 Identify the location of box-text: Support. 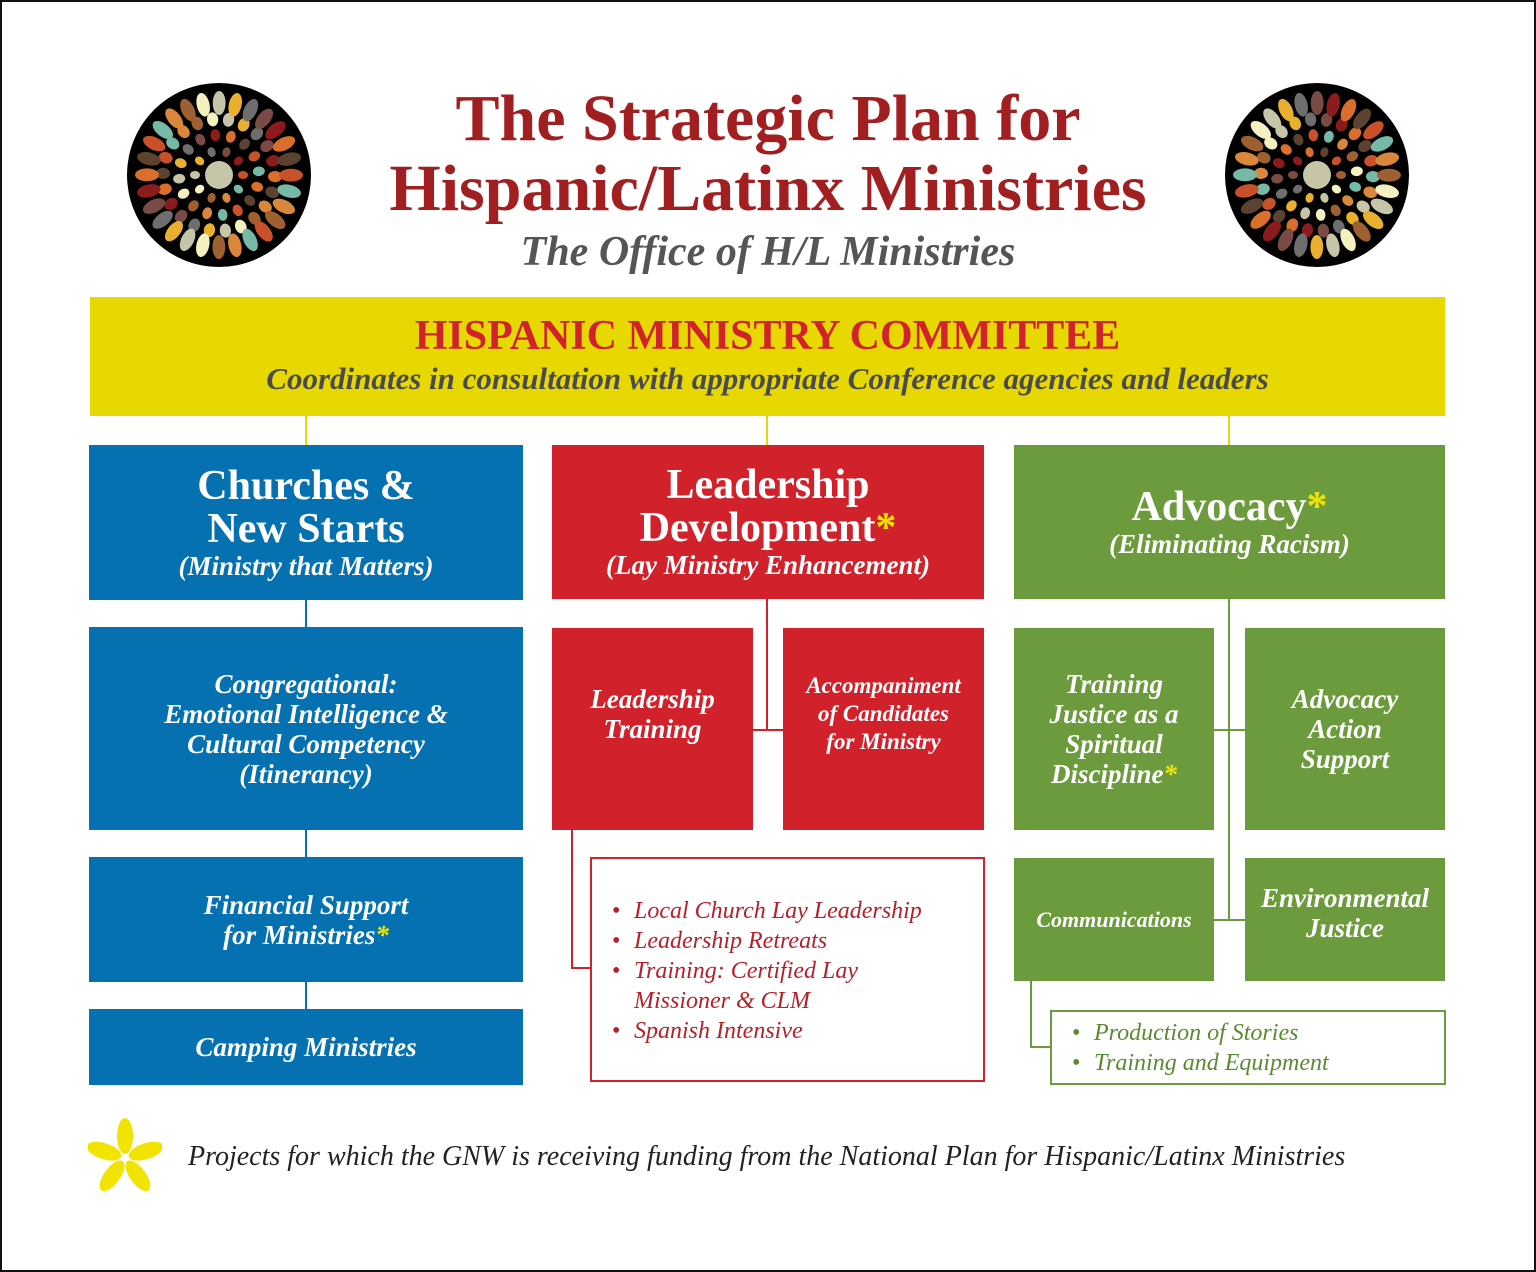
(1345, 759).